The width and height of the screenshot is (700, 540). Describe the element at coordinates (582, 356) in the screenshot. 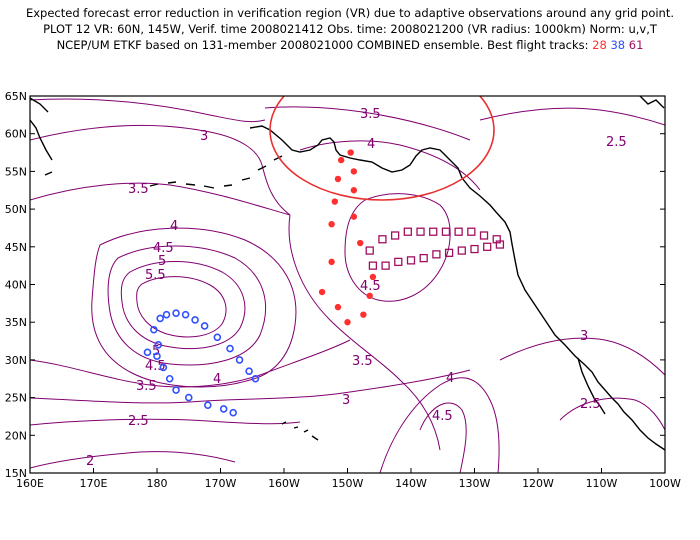

I see `contour-3-southeast` at that location.